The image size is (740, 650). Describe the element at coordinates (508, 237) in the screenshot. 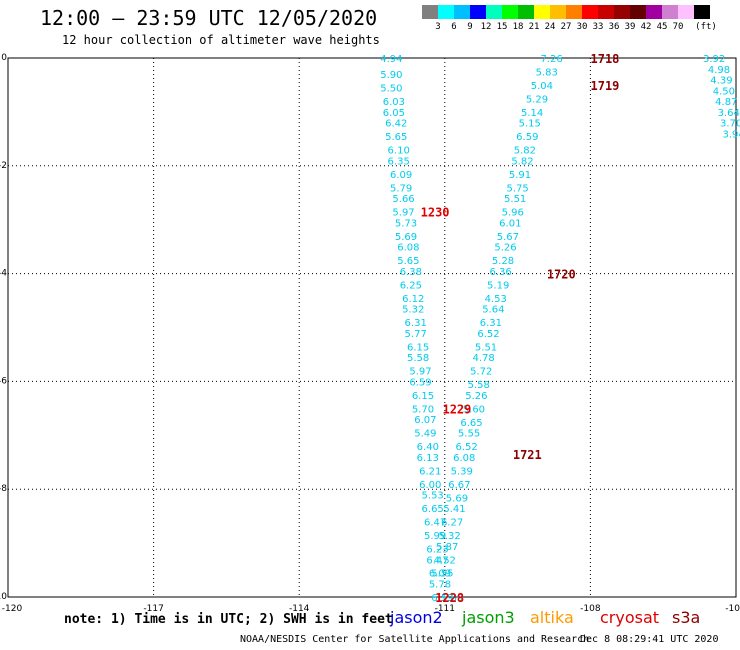

I see `wave-height-point: 5.67` at that location.